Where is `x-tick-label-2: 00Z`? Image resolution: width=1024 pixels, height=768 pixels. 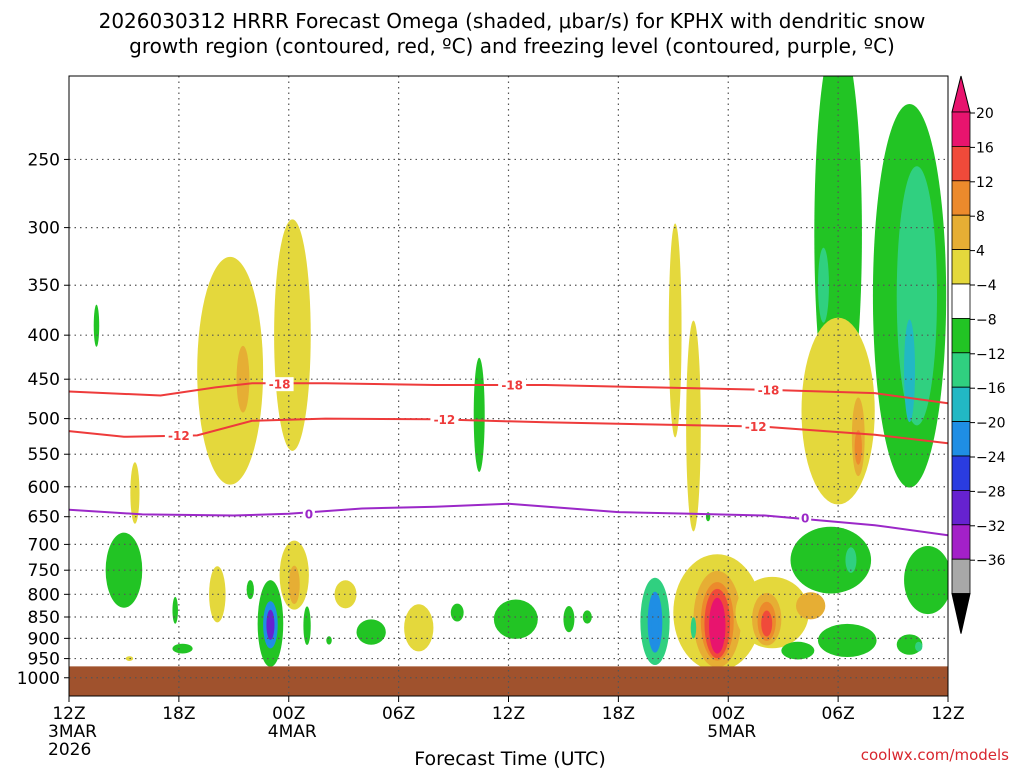
x-tick-label-2: 00Z is located at coordinates (288, 714).